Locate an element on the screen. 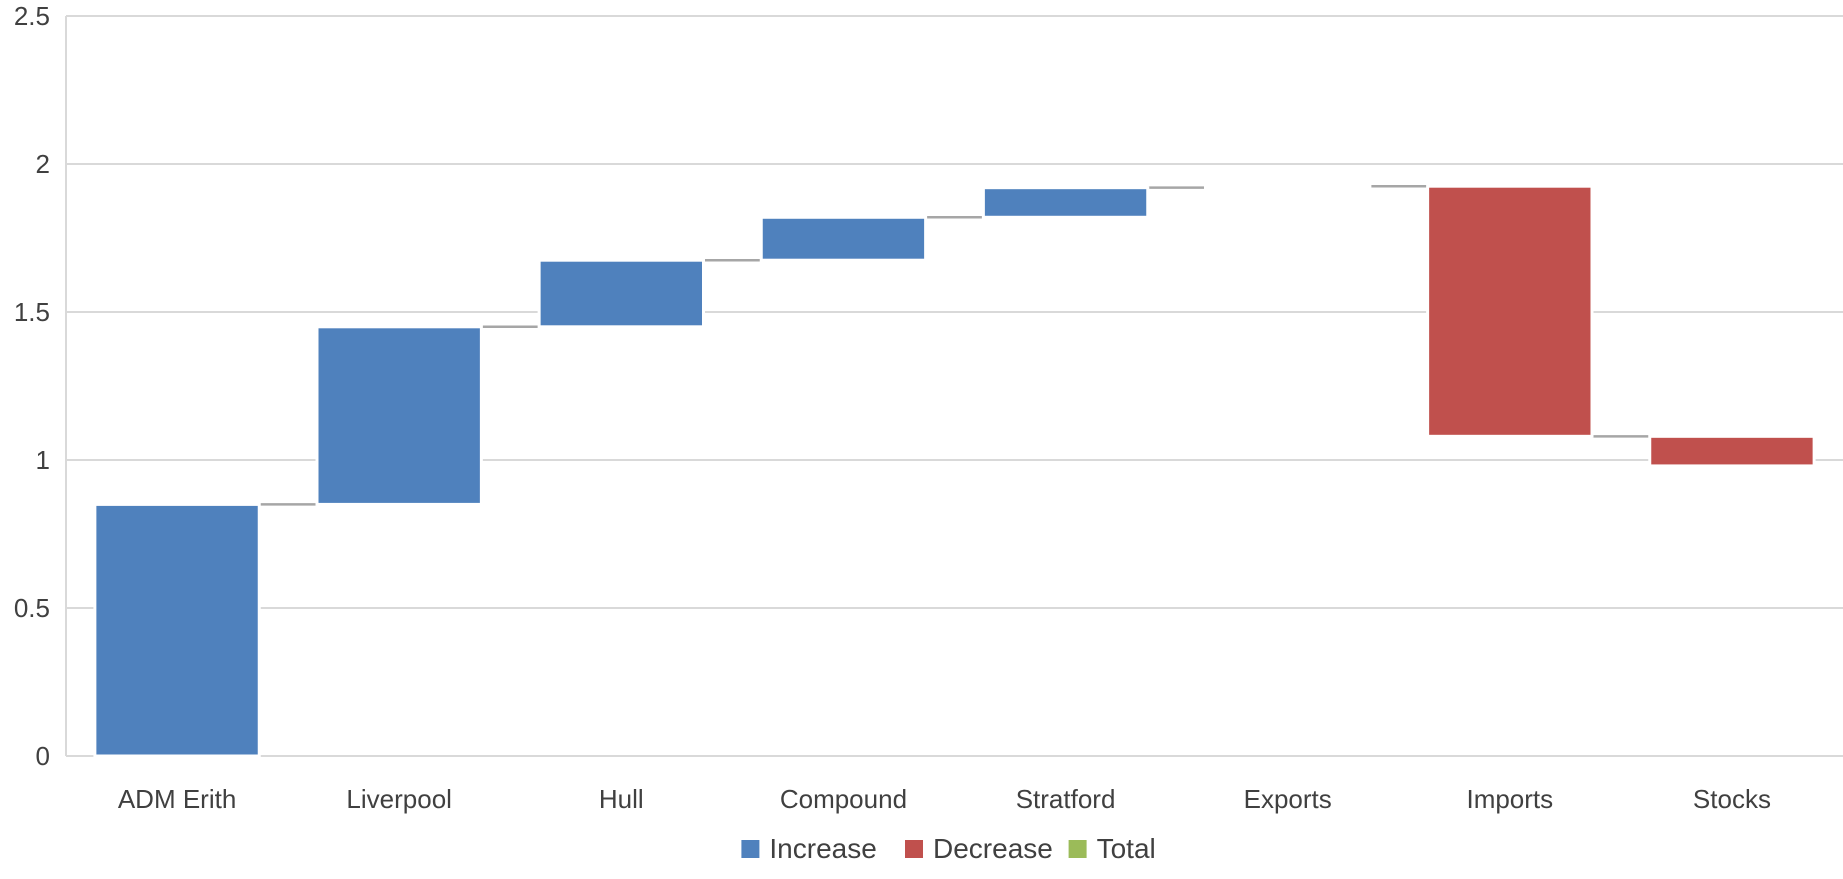 The image size is (1843, 879). x-tick-label: ADM Erith is located at coordinates (177, 799).